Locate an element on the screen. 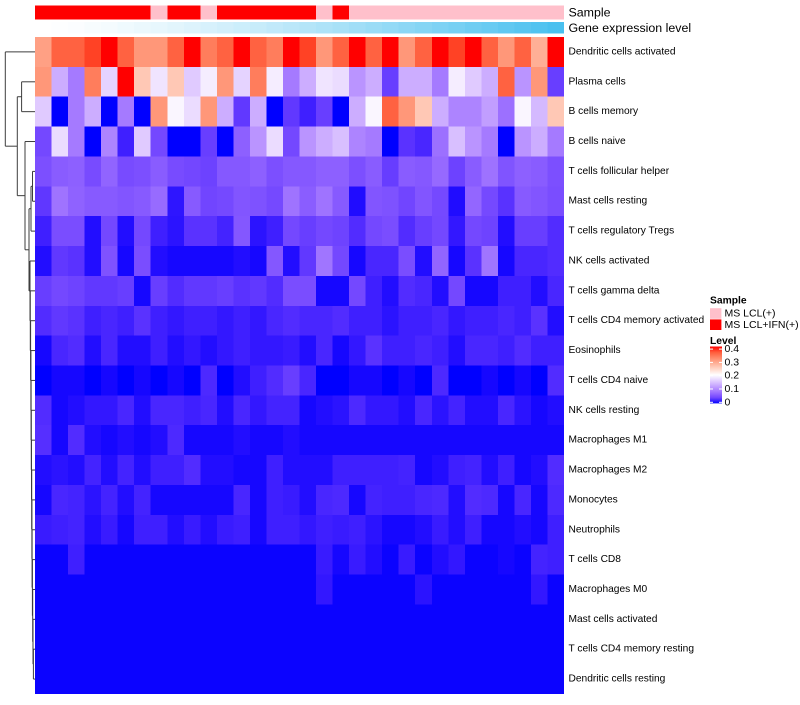 The image size is (800, 705). svg-text: Macrophages M0 is located at coordinates (608, 589).